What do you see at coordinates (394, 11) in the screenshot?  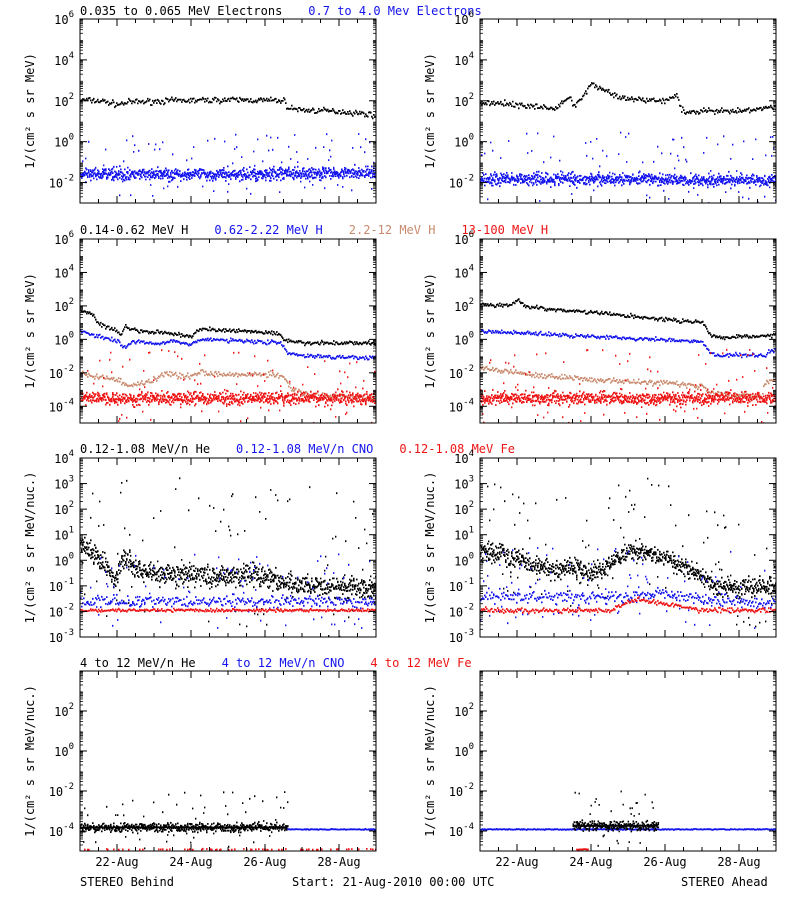 I see `legend-entry: 0.7 to 4.0 Mev Electrons` at bounding box center [394, 11].